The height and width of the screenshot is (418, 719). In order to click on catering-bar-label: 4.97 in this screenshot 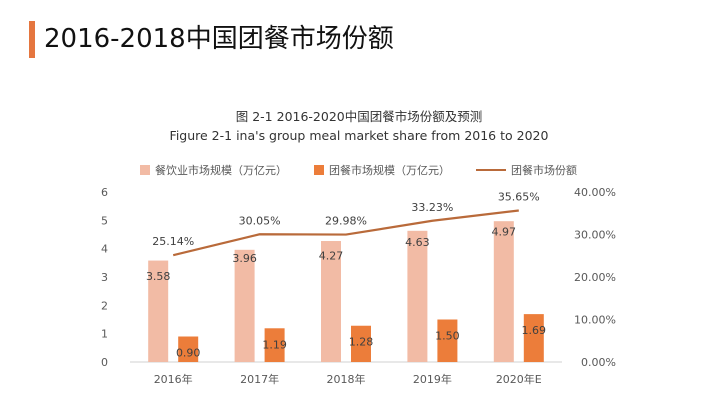, I will do `click(504, 231)`.